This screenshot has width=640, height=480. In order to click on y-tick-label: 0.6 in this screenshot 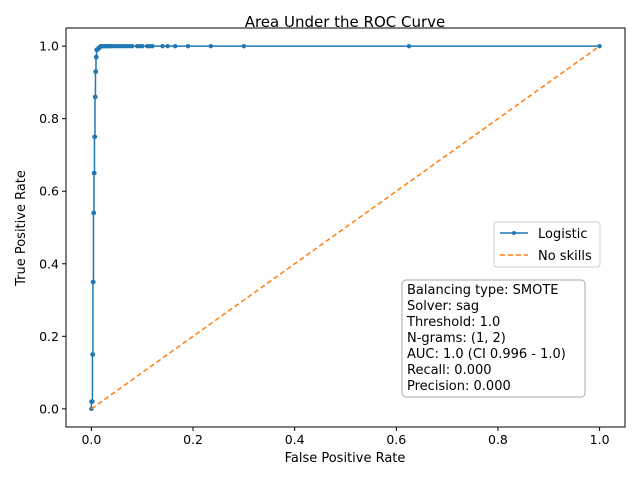, I will do `click(49, 191)`.